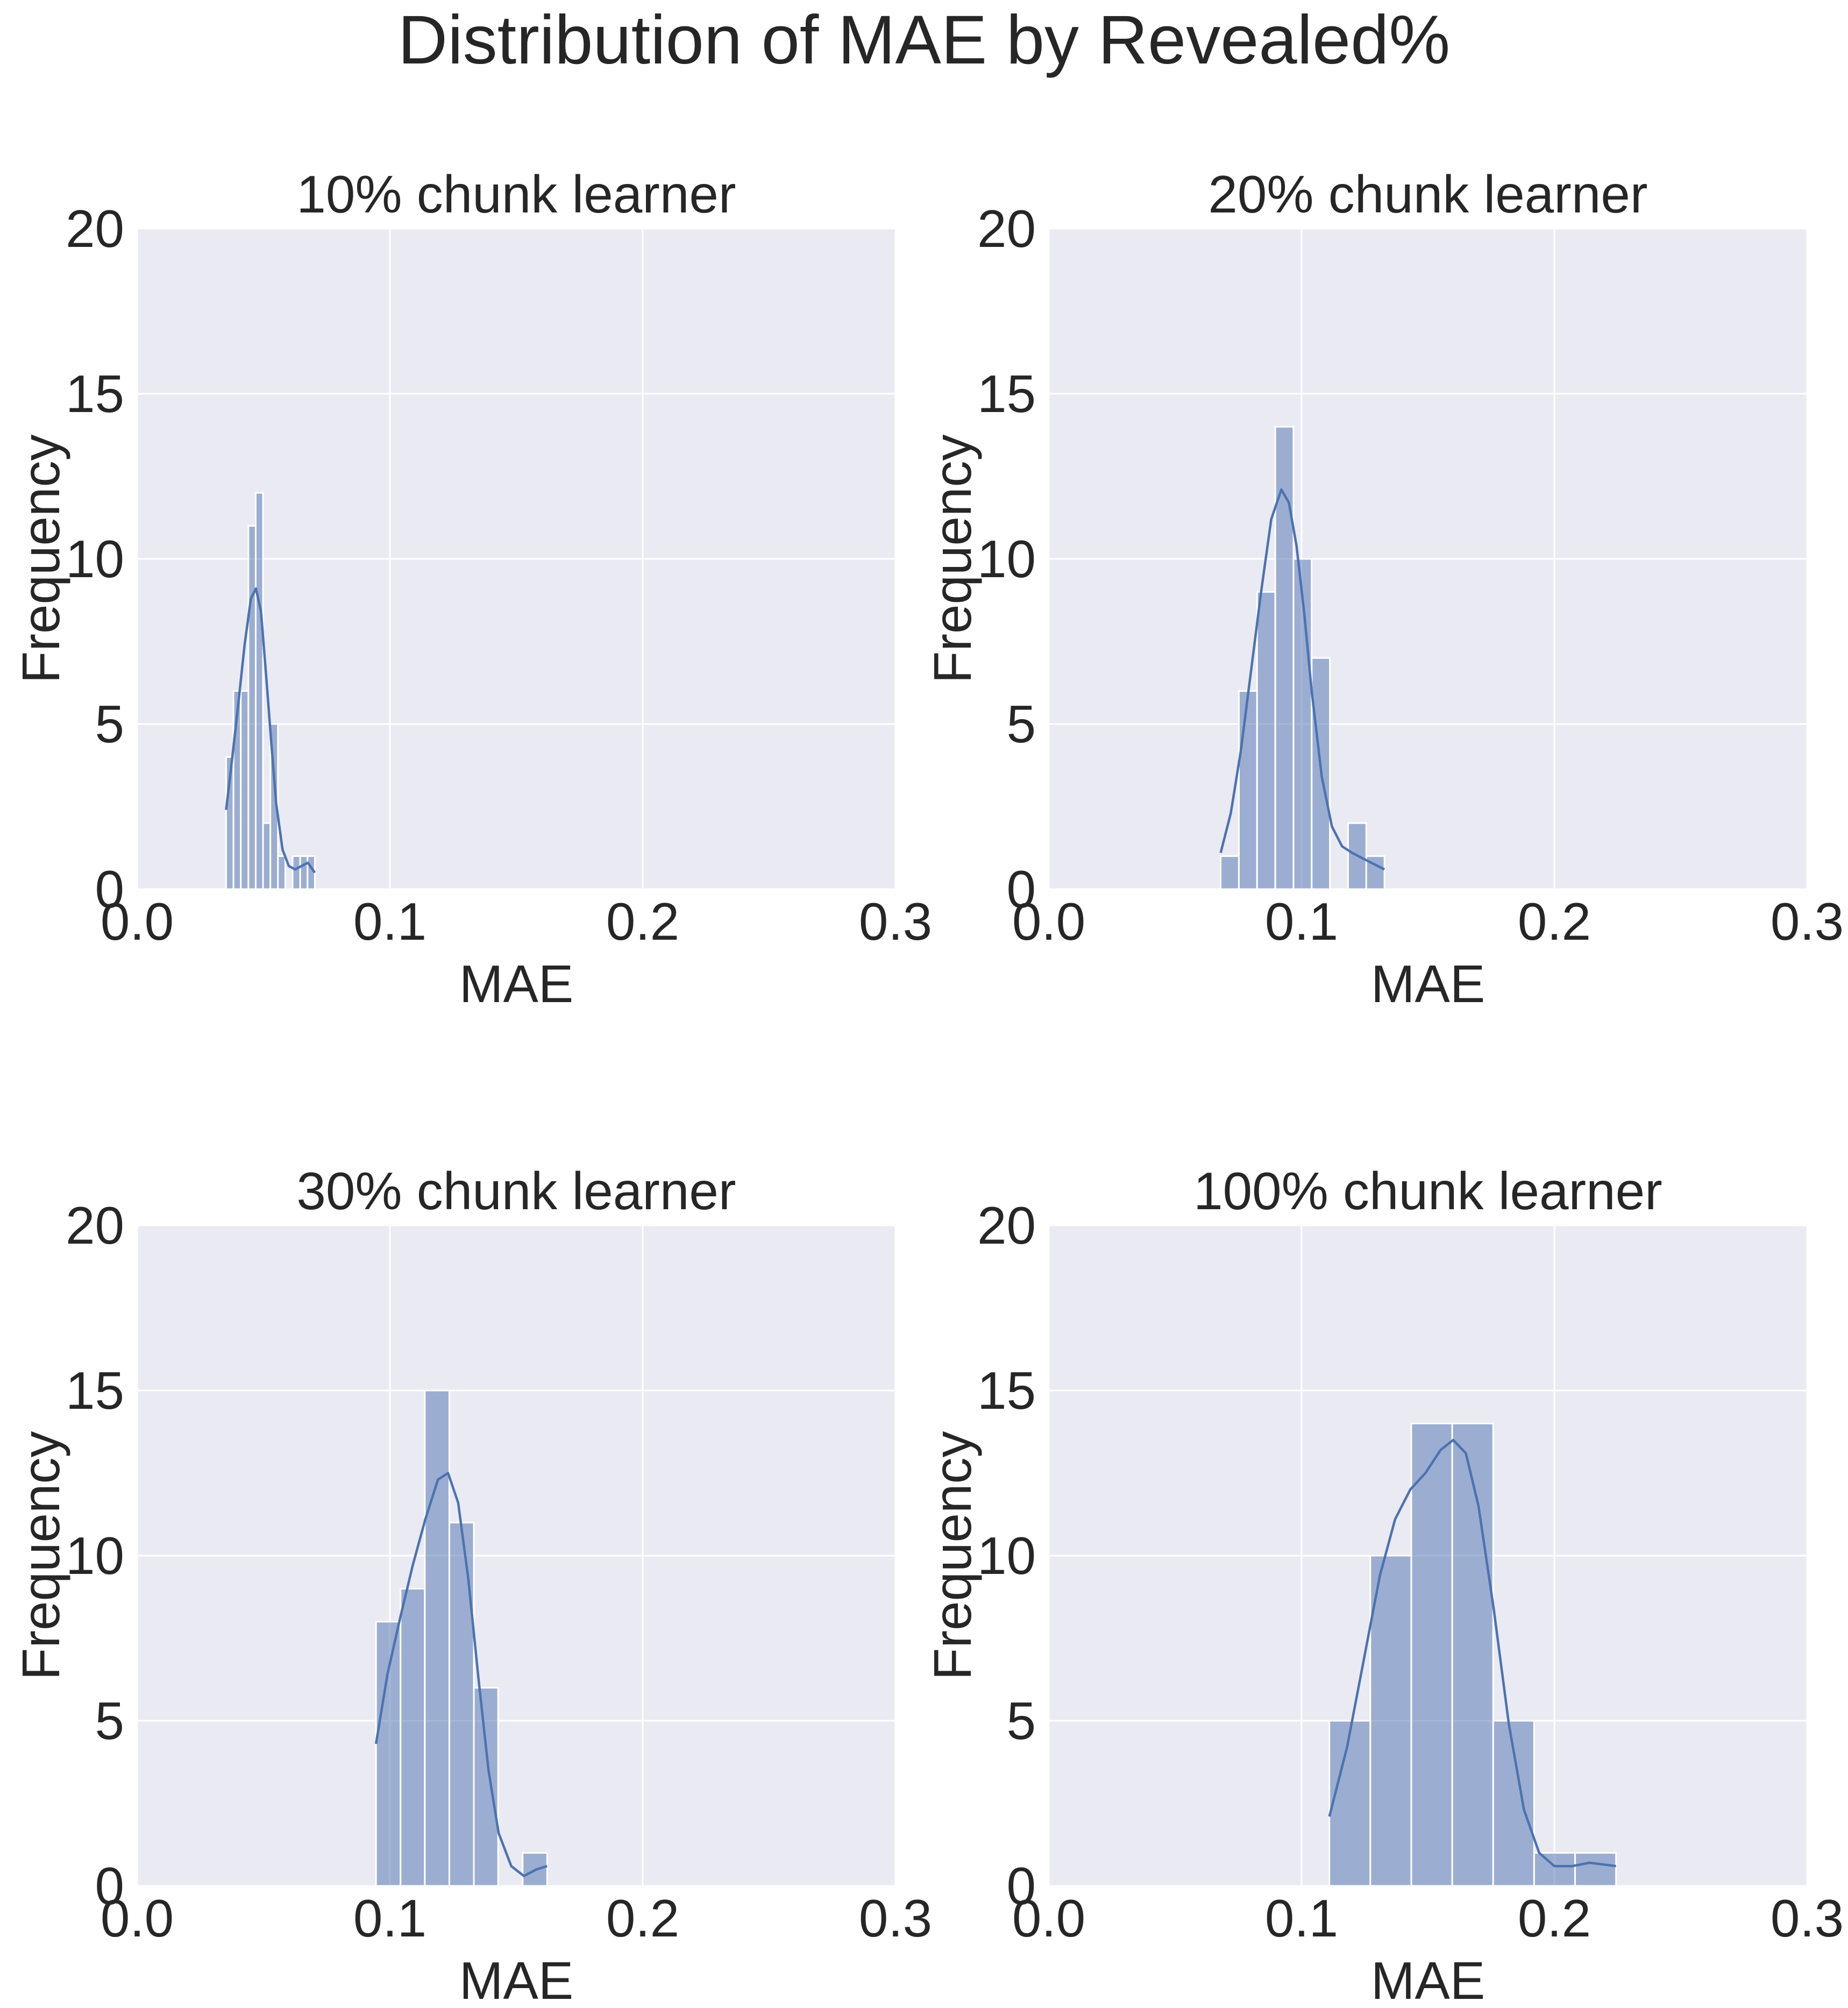 The height and width of the screenshot is (2008, 1848). I want to click on subplot-title: 30% chunk learner, so click(516, 1191).